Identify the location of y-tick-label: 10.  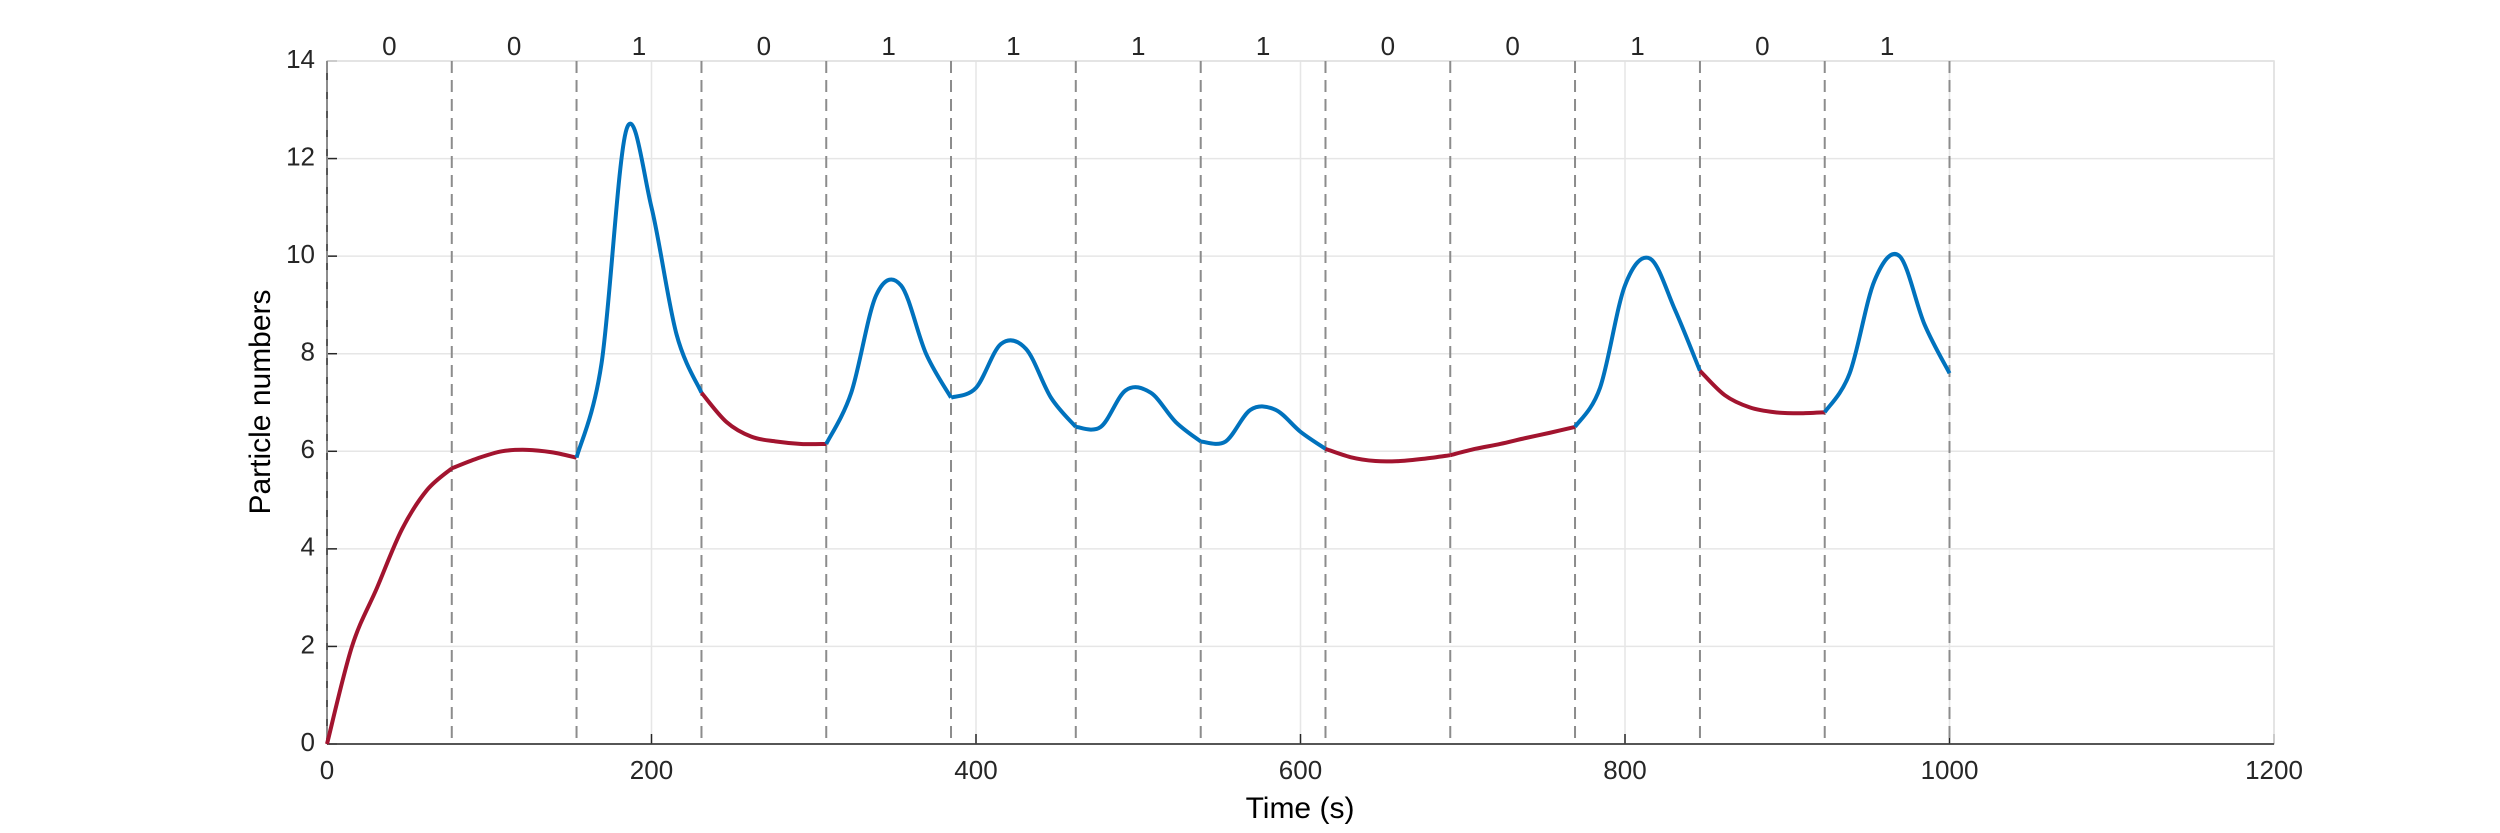
(300, 254).